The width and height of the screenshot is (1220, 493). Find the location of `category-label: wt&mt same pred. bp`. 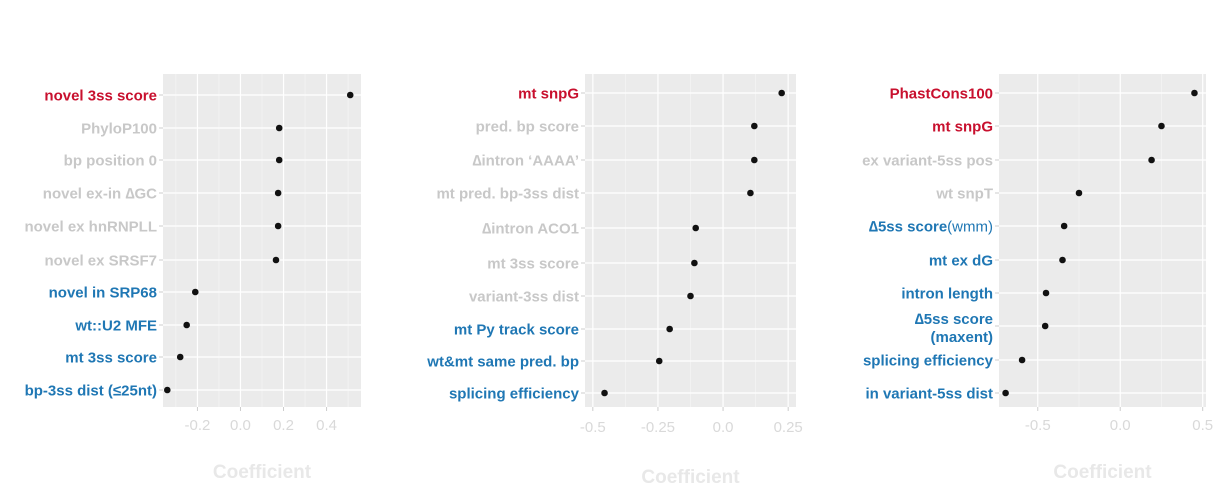

category-label: wt&mt same pred. bp is located at coordinates (502, 362).